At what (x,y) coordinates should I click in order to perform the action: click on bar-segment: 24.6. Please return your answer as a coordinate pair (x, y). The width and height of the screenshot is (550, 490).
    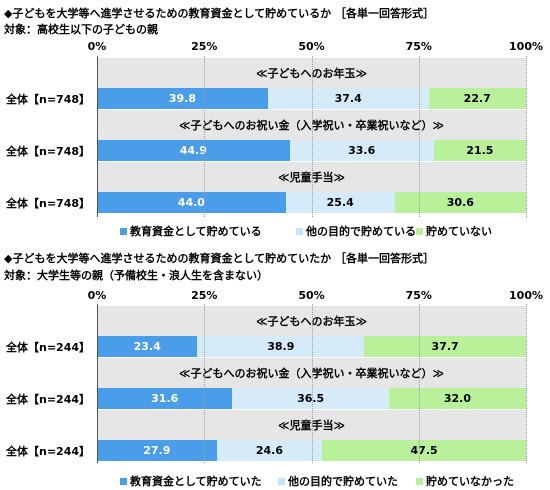
    Looking at the image, I should click on (269, 450).